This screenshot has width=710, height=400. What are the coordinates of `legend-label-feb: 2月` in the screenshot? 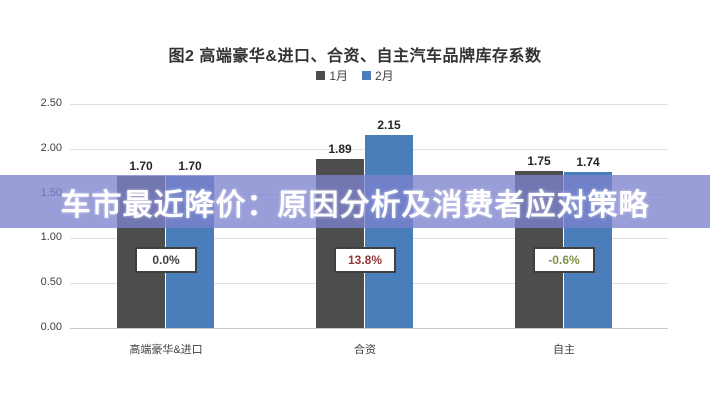 It's located at (384, 76).